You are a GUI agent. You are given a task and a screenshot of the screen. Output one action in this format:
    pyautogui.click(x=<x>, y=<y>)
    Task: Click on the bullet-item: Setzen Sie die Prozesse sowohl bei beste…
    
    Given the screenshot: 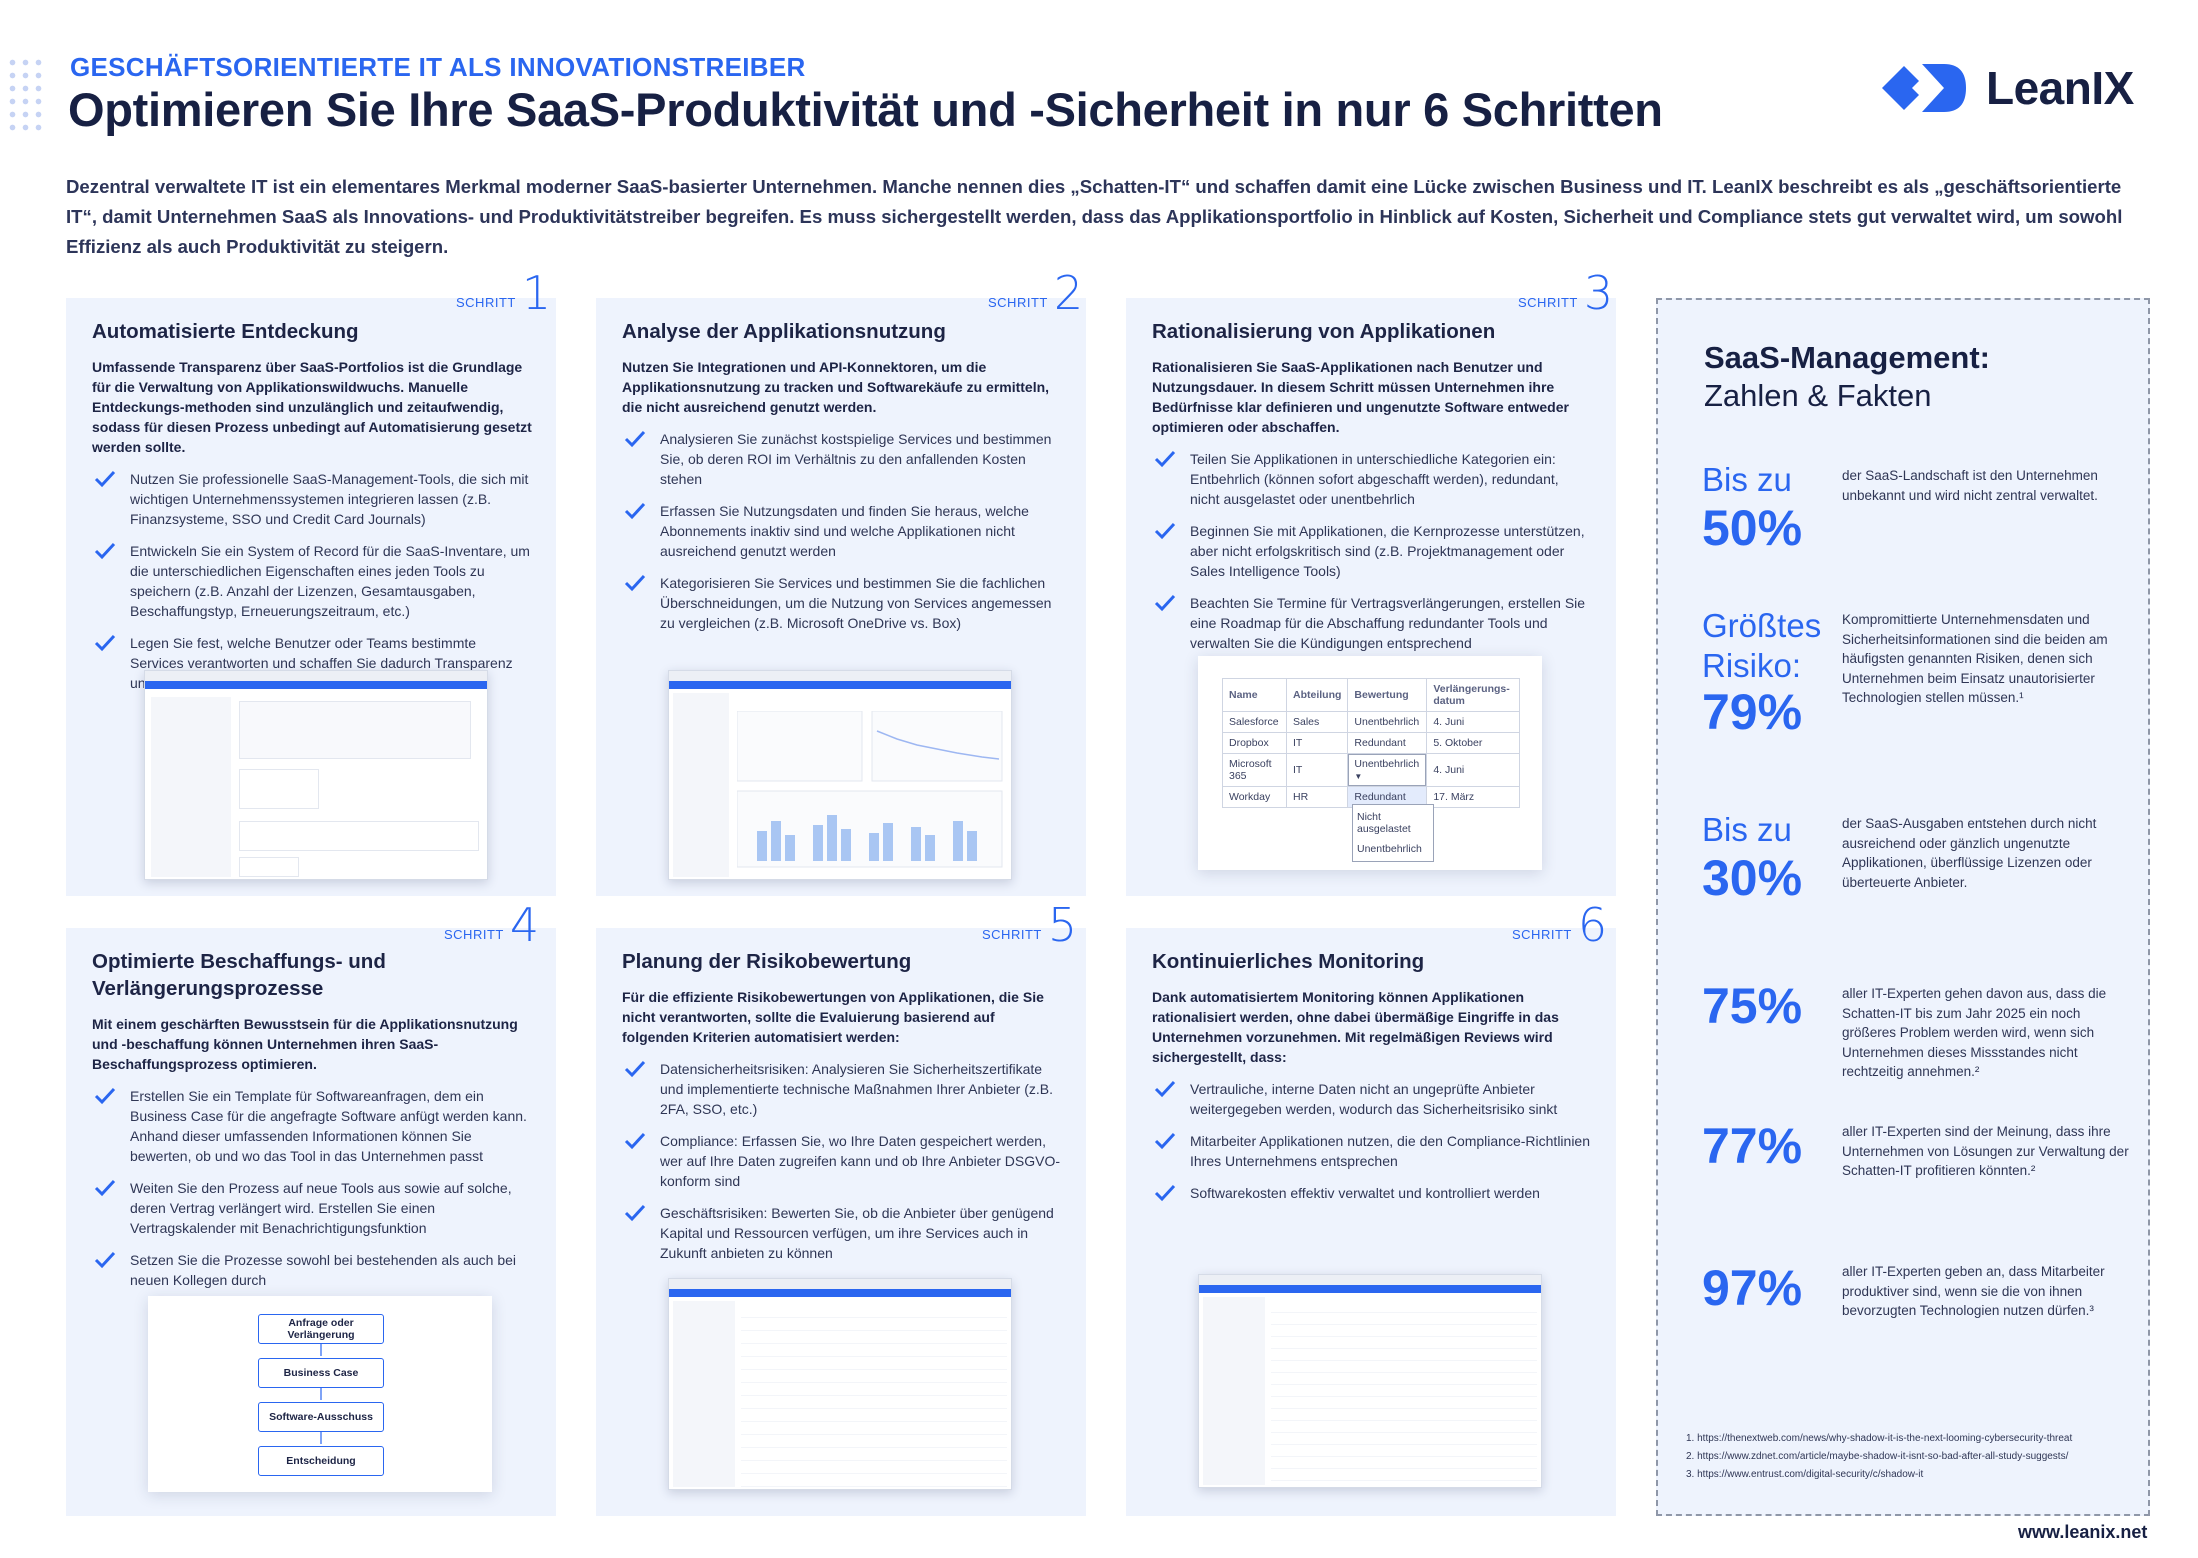 What is the action you would take?
    pyautogui.click(x=312, y=1270)
    